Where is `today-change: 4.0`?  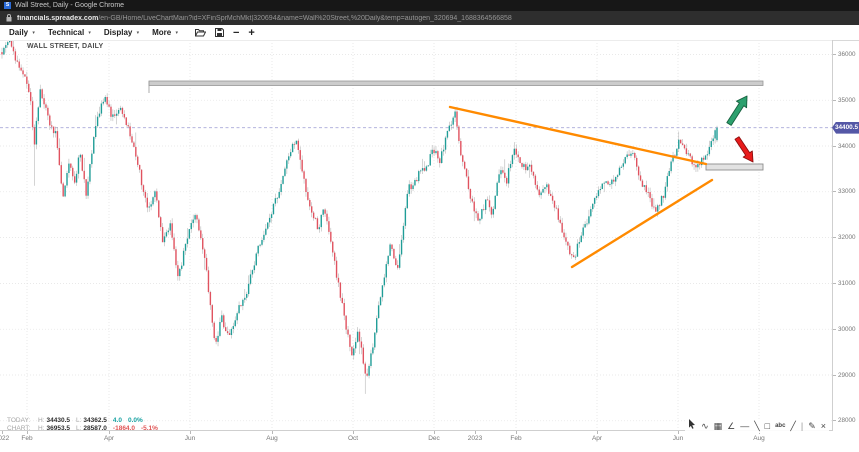 today-change: 4.0 is located at coordinates (117, 420).